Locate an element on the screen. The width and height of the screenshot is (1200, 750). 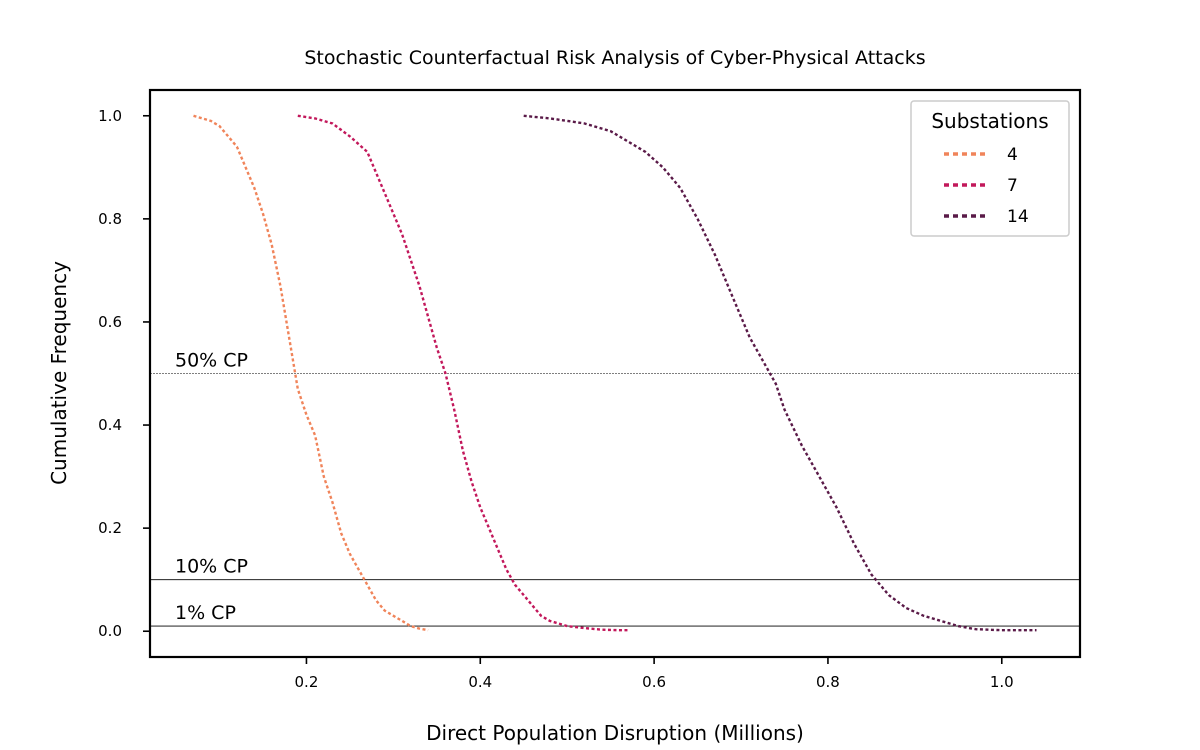
legend-label-4: 4 is located at coordinates (1012, 155).